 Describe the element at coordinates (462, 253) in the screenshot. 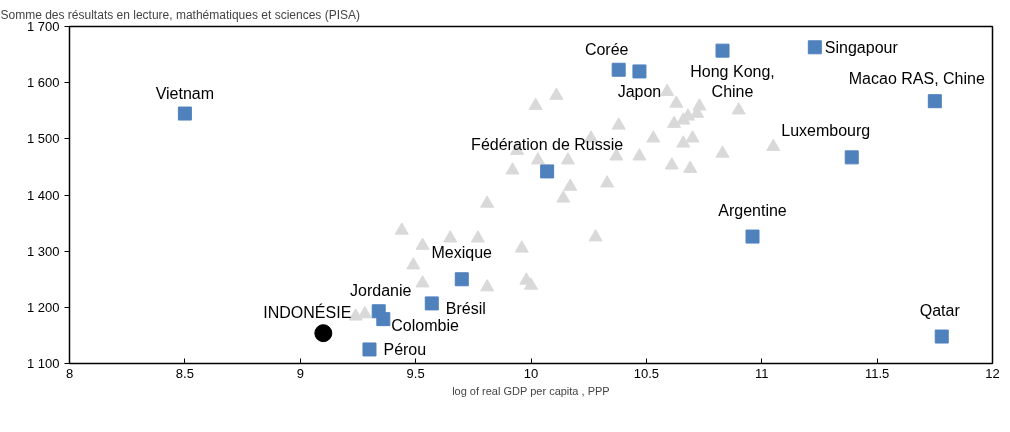

I see `annotation: Mexique` at that location.